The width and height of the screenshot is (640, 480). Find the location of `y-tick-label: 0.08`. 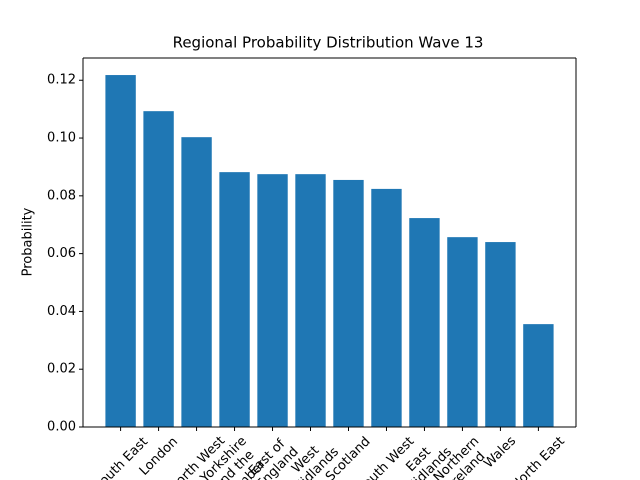

y-tick-label: 0.08 is located at coordinates (61, 195).